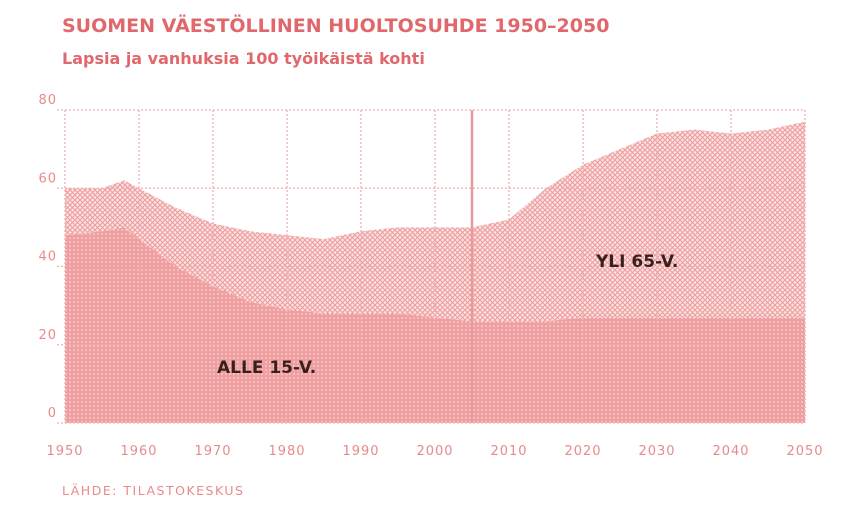 Image resolution: width=845 pixels, height=513 pixels. Describe the element at coordinates (64, 451) in the screenshot. I see `x-tick-label: 1950` at that location.